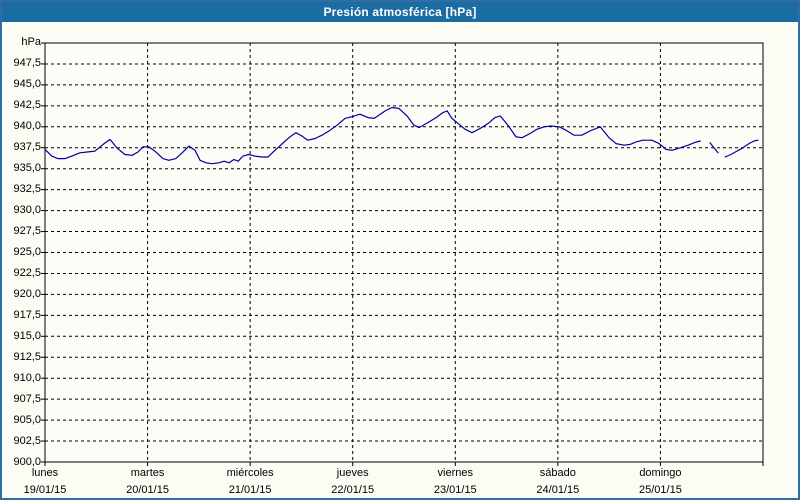  I want to click on y-tick-label: 905,0, so click(27, 419).